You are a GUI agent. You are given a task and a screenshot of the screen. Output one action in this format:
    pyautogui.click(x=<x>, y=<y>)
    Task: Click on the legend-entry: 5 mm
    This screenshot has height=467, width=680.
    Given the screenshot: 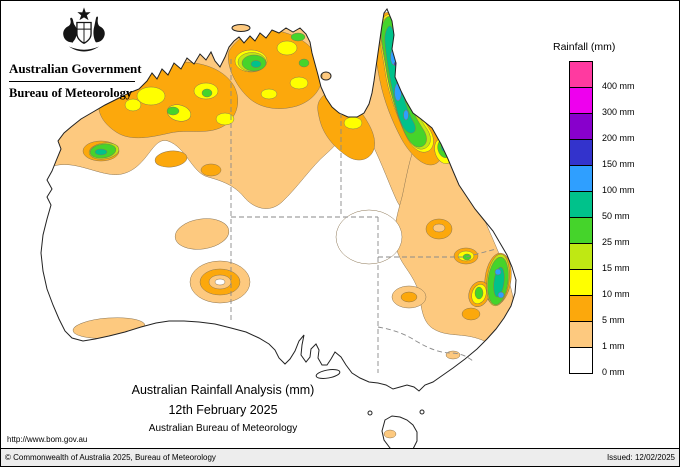 What is the action you would take?
    pyautogui.click(x=621, y=310)
    